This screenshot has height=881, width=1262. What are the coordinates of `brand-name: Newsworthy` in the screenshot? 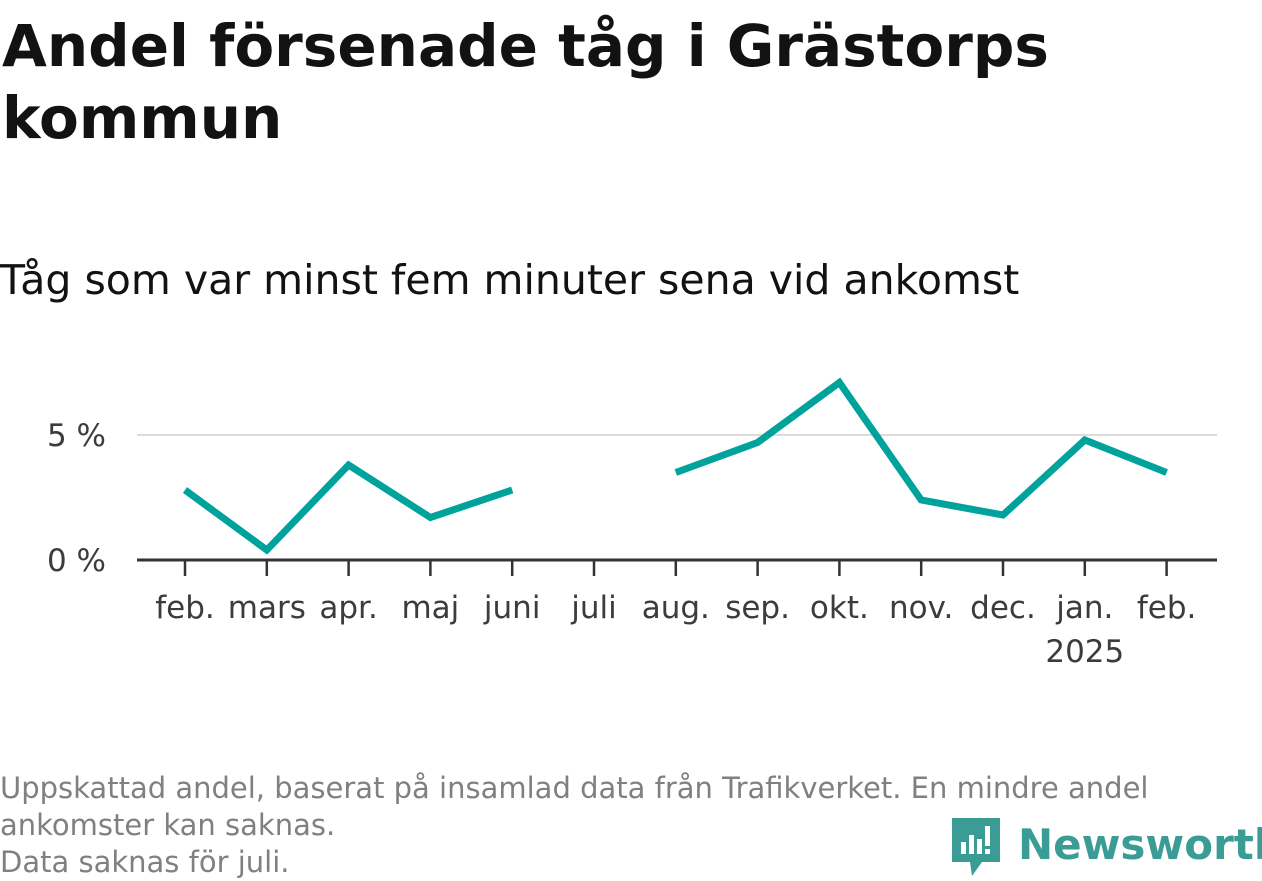 It's located at (1140, 845).